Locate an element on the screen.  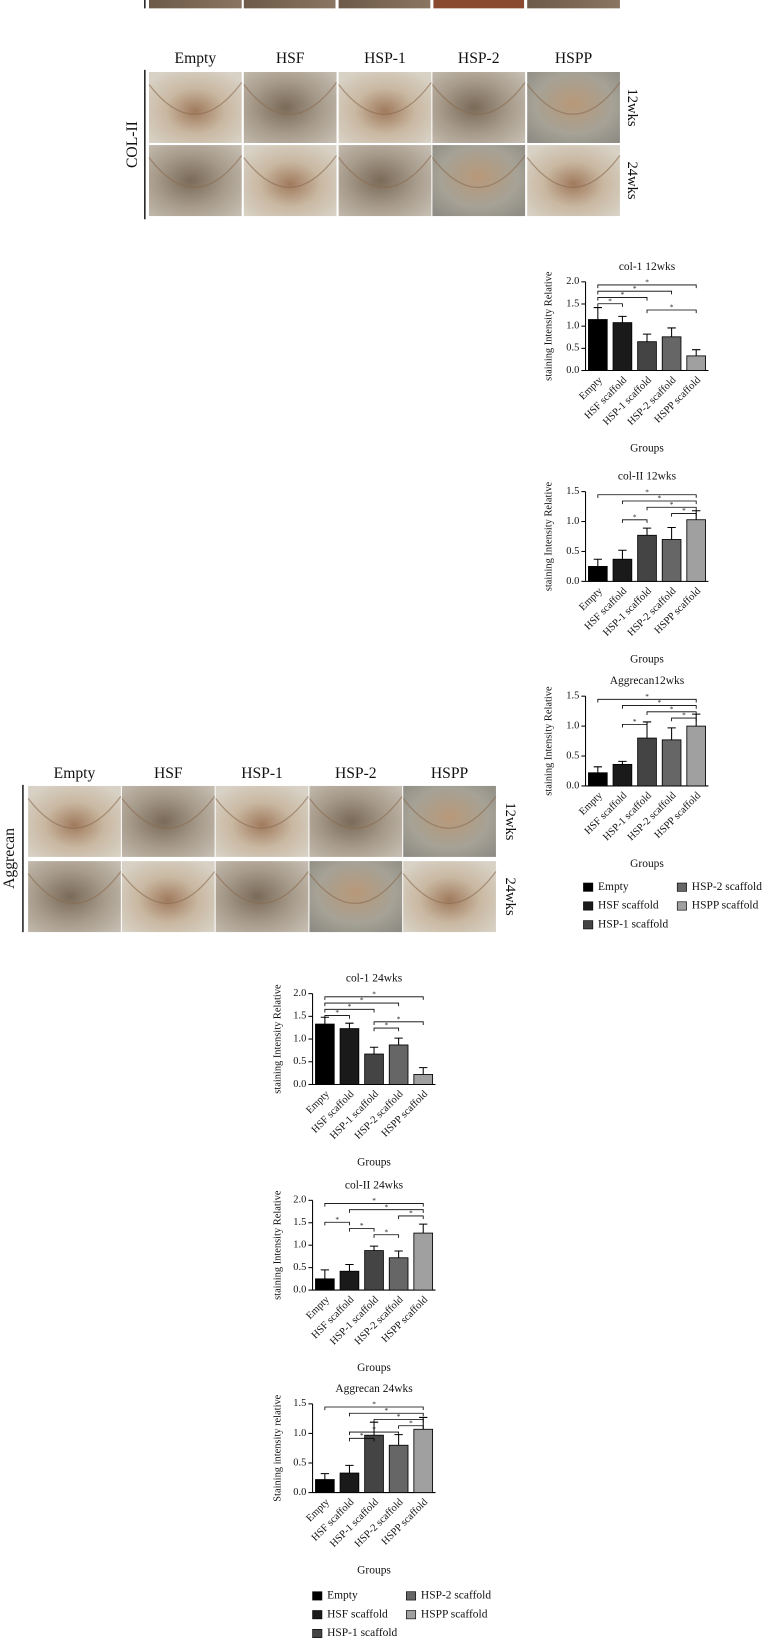
chart-title: Aggrecan 24wks is located at coordinates (374, 1389).